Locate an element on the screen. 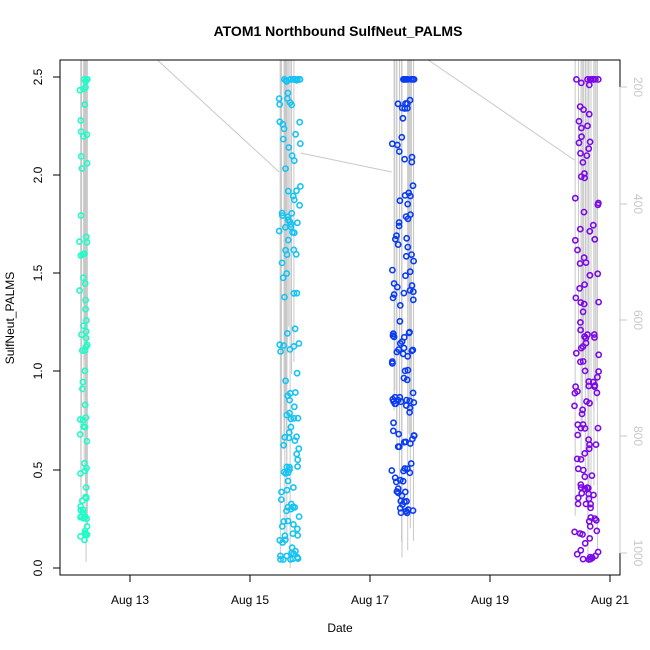 The height and width of the screenshot is (650, 650). y-axis-label: SulfNeut_PALMS is located at coordinates (10, 318).